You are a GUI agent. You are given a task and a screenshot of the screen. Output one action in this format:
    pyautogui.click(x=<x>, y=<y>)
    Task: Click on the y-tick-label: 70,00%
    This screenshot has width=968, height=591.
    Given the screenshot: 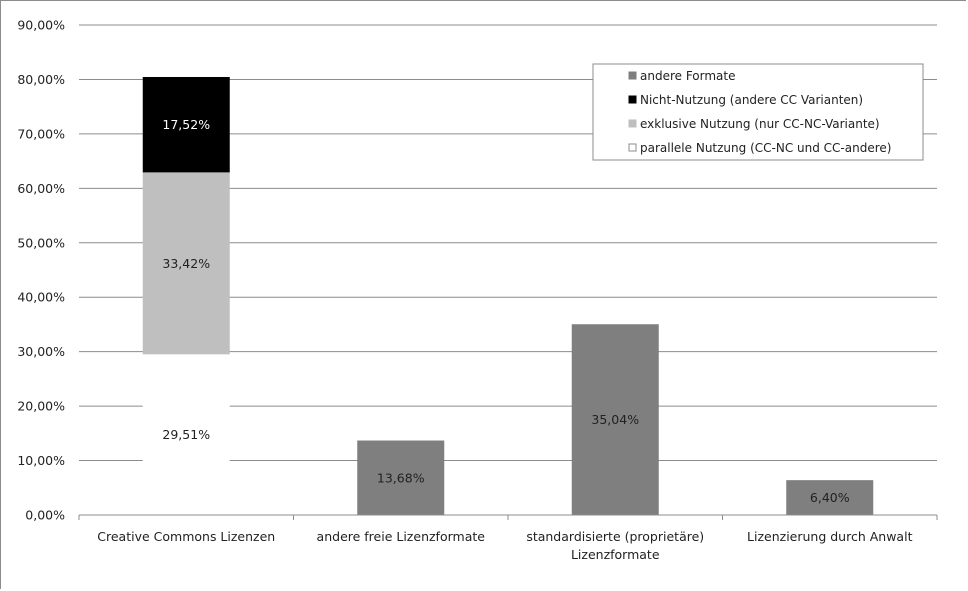 What is the action you would take?
    pyautogui.click(x=41, y=133)
    